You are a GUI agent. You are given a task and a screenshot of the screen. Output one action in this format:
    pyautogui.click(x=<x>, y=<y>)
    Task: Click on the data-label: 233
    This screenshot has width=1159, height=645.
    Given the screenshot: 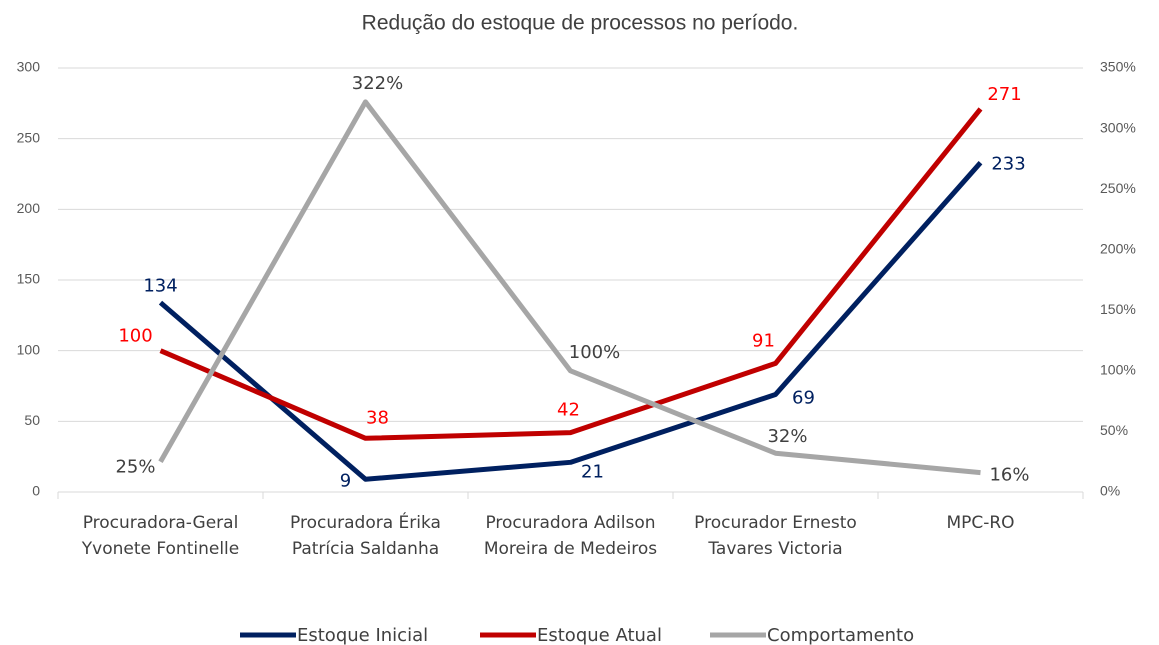 What is the action you would take?
    pyautogui.click(x=1008, y=164)
    